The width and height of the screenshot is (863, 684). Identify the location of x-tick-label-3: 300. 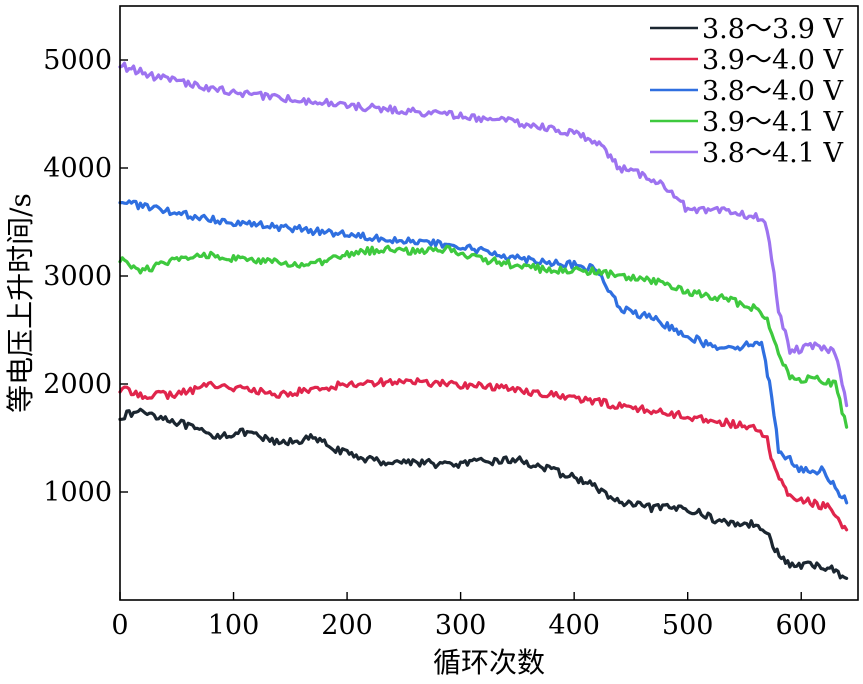
(461, 625).